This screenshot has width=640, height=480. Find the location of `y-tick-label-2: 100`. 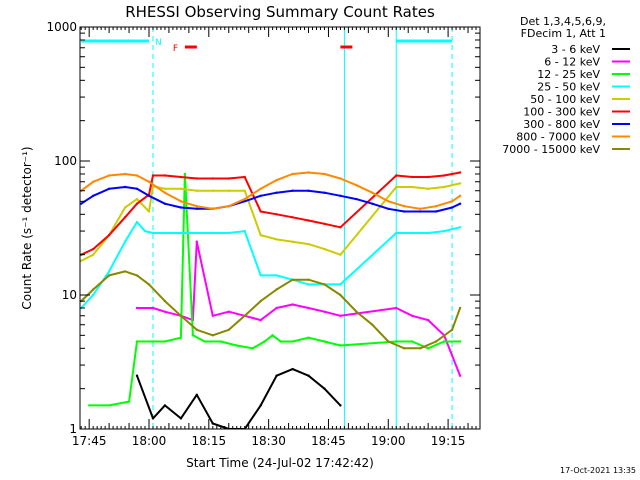

y-tick-label-2: 100 is located at coordinates (65, 161).